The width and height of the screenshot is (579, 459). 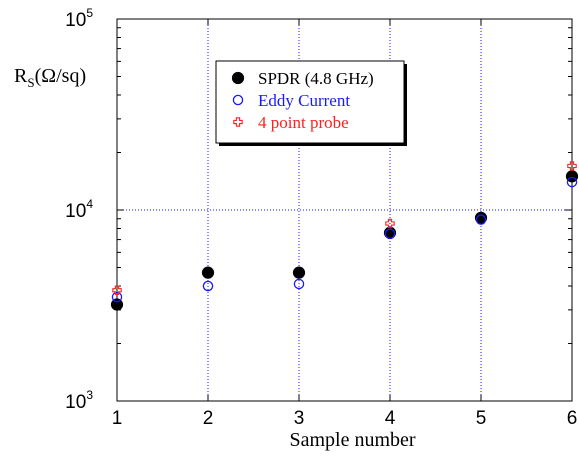 I want to click on legend-box, so click(x=310, y=102).